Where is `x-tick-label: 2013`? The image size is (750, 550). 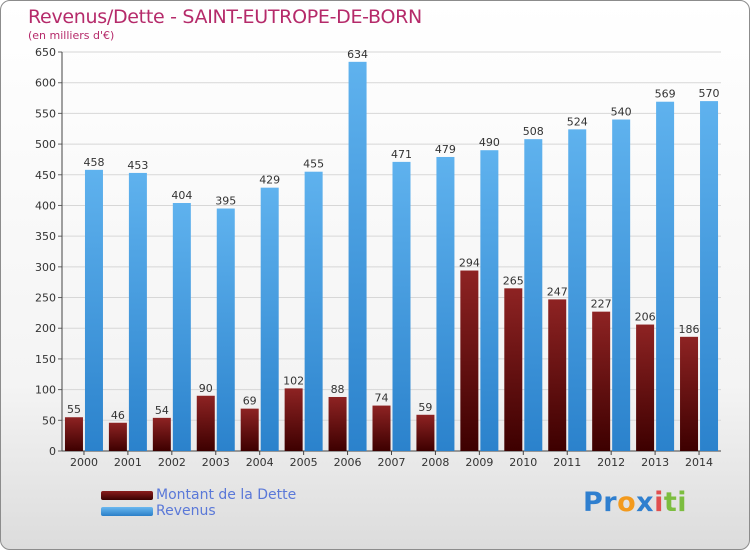
x-tick-label: 2013 is located at coordinates (655, 462).